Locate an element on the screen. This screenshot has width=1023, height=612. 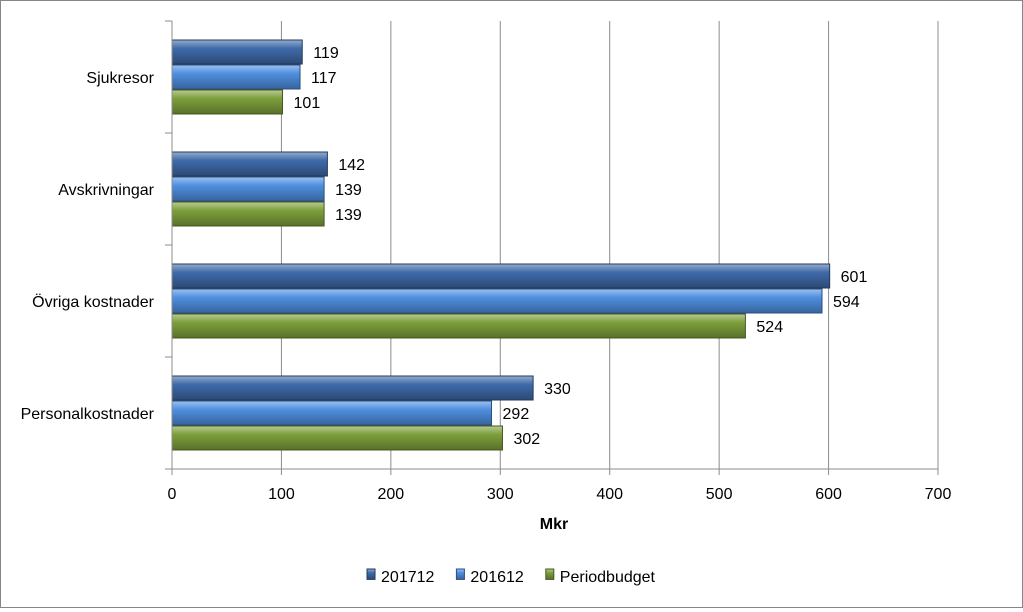
data-label: 142 is located at coordinates (351, 165).